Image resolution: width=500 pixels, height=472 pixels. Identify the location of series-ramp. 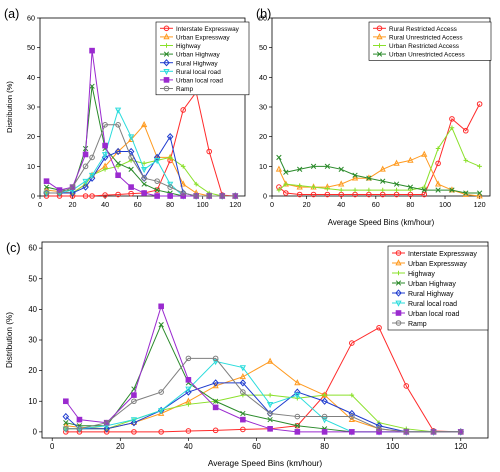
(263, 395).